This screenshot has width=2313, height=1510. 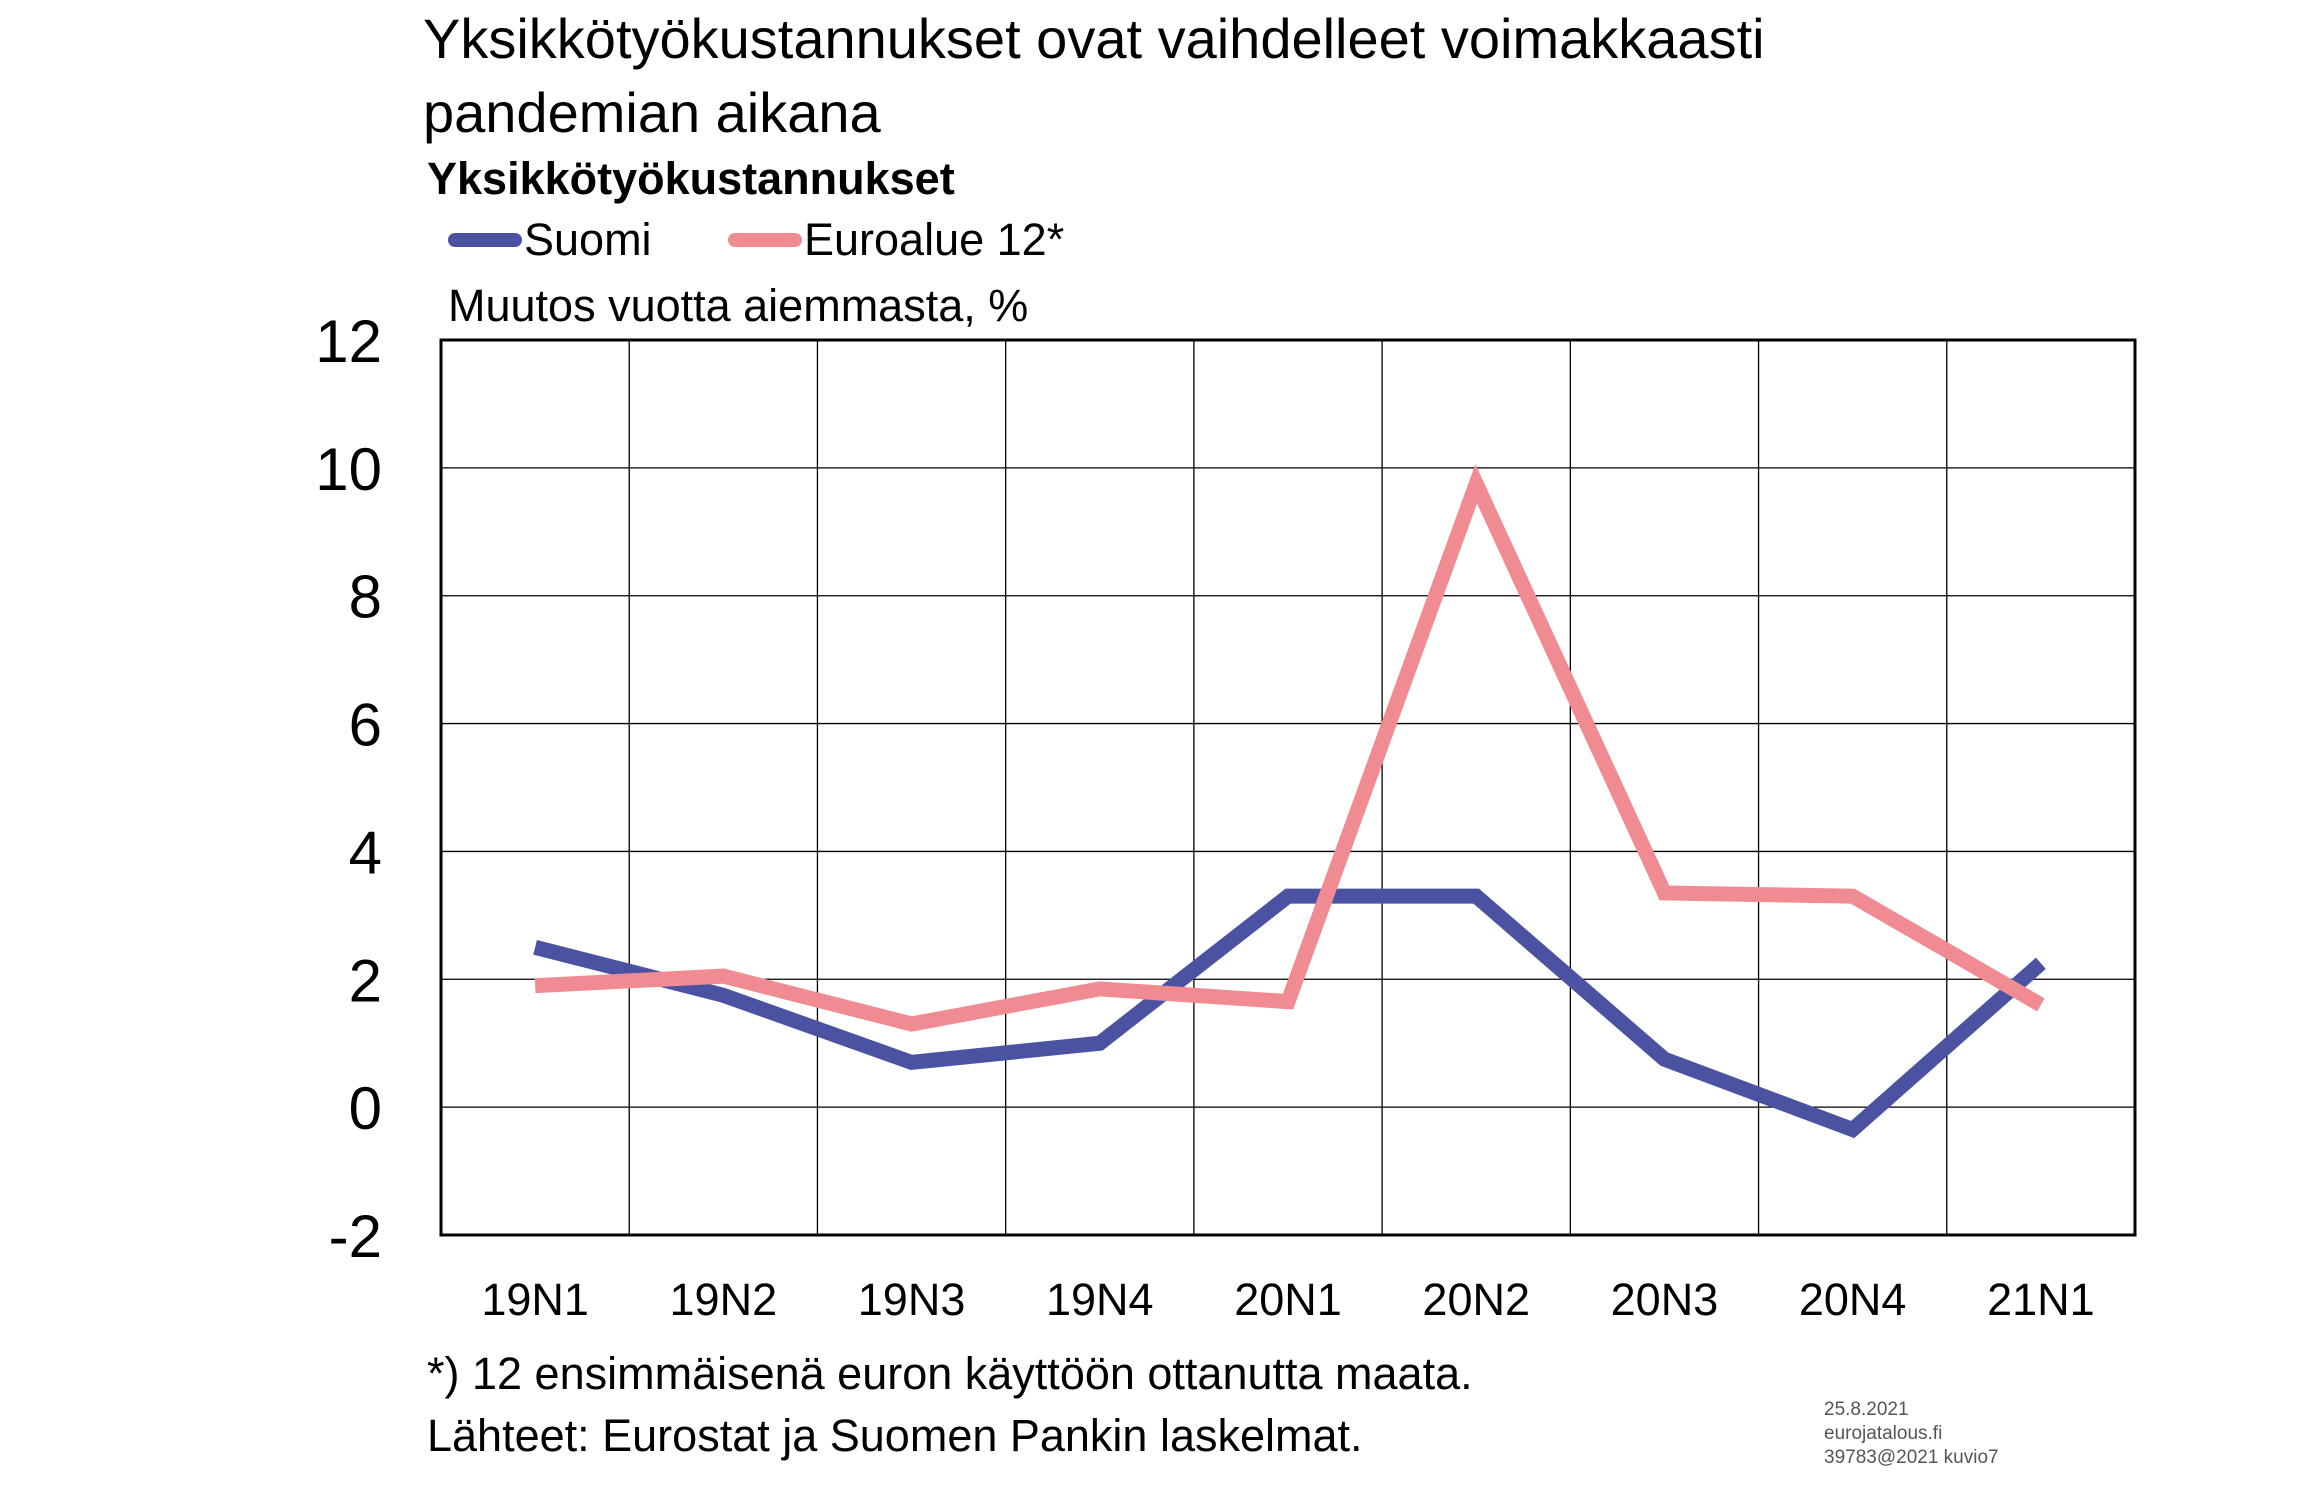 I want to click on credit-id: 39783@2021 kuvio7, so click(x=1911, y=1457).